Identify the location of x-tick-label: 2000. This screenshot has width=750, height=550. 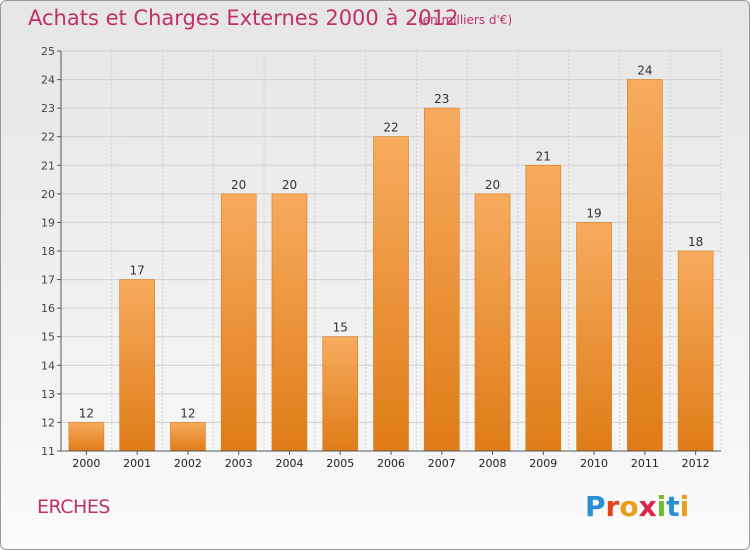
(86, 463).